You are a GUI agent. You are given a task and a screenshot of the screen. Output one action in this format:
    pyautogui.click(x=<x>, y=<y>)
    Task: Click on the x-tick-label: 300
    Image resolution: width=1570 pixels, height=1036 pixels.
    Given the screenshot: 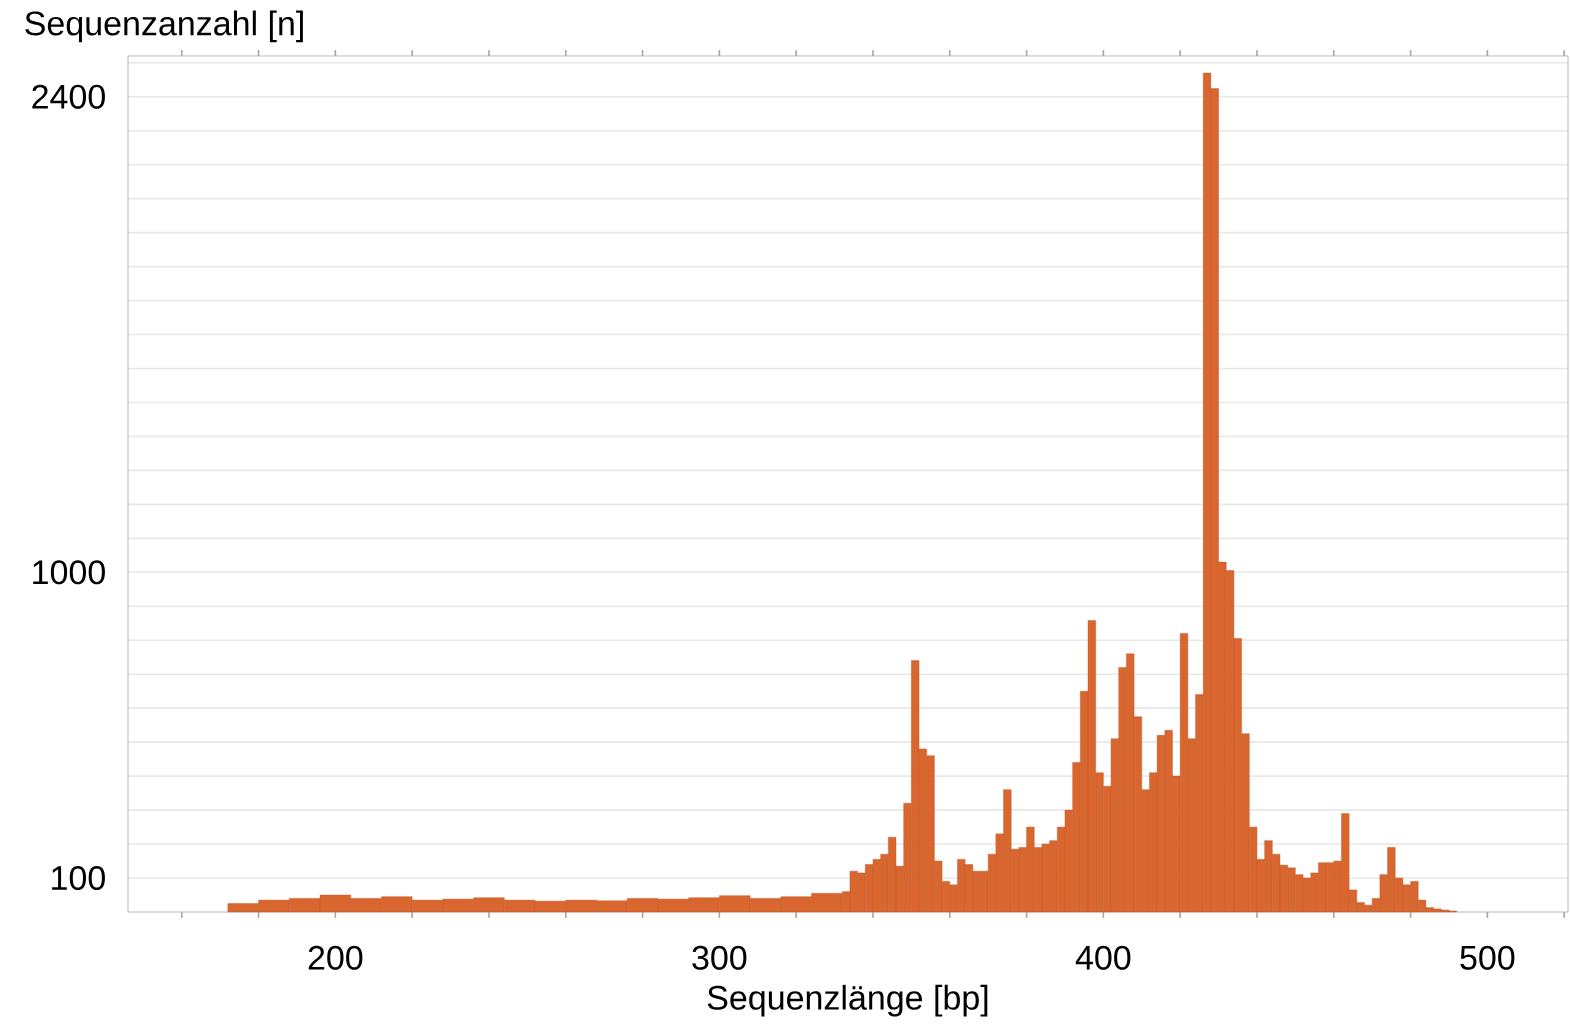 What is the action you would take?
    pyautogui.click(x=719, y=957)
    